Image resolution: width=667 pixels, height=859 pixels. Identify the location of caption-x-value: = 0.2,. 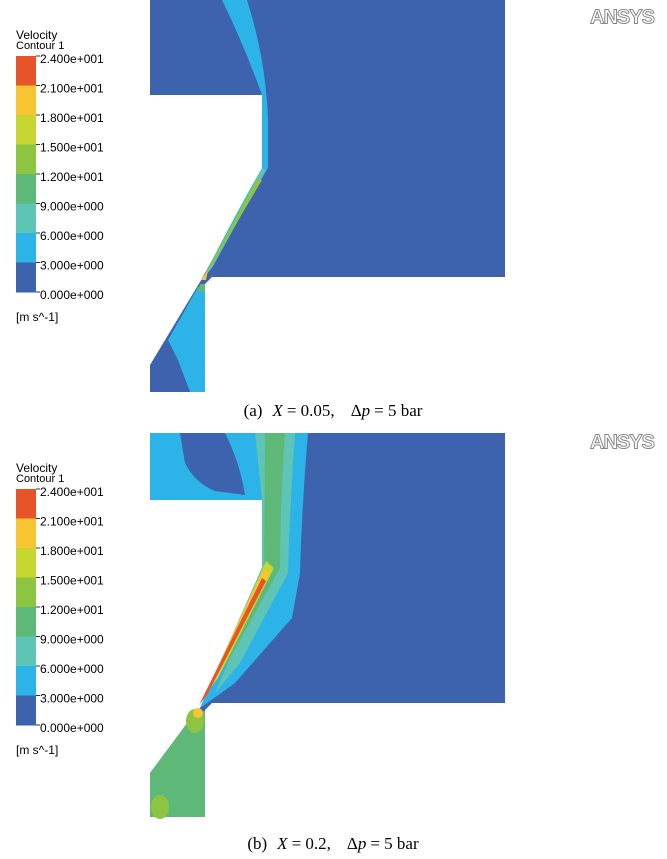
(311, 843).